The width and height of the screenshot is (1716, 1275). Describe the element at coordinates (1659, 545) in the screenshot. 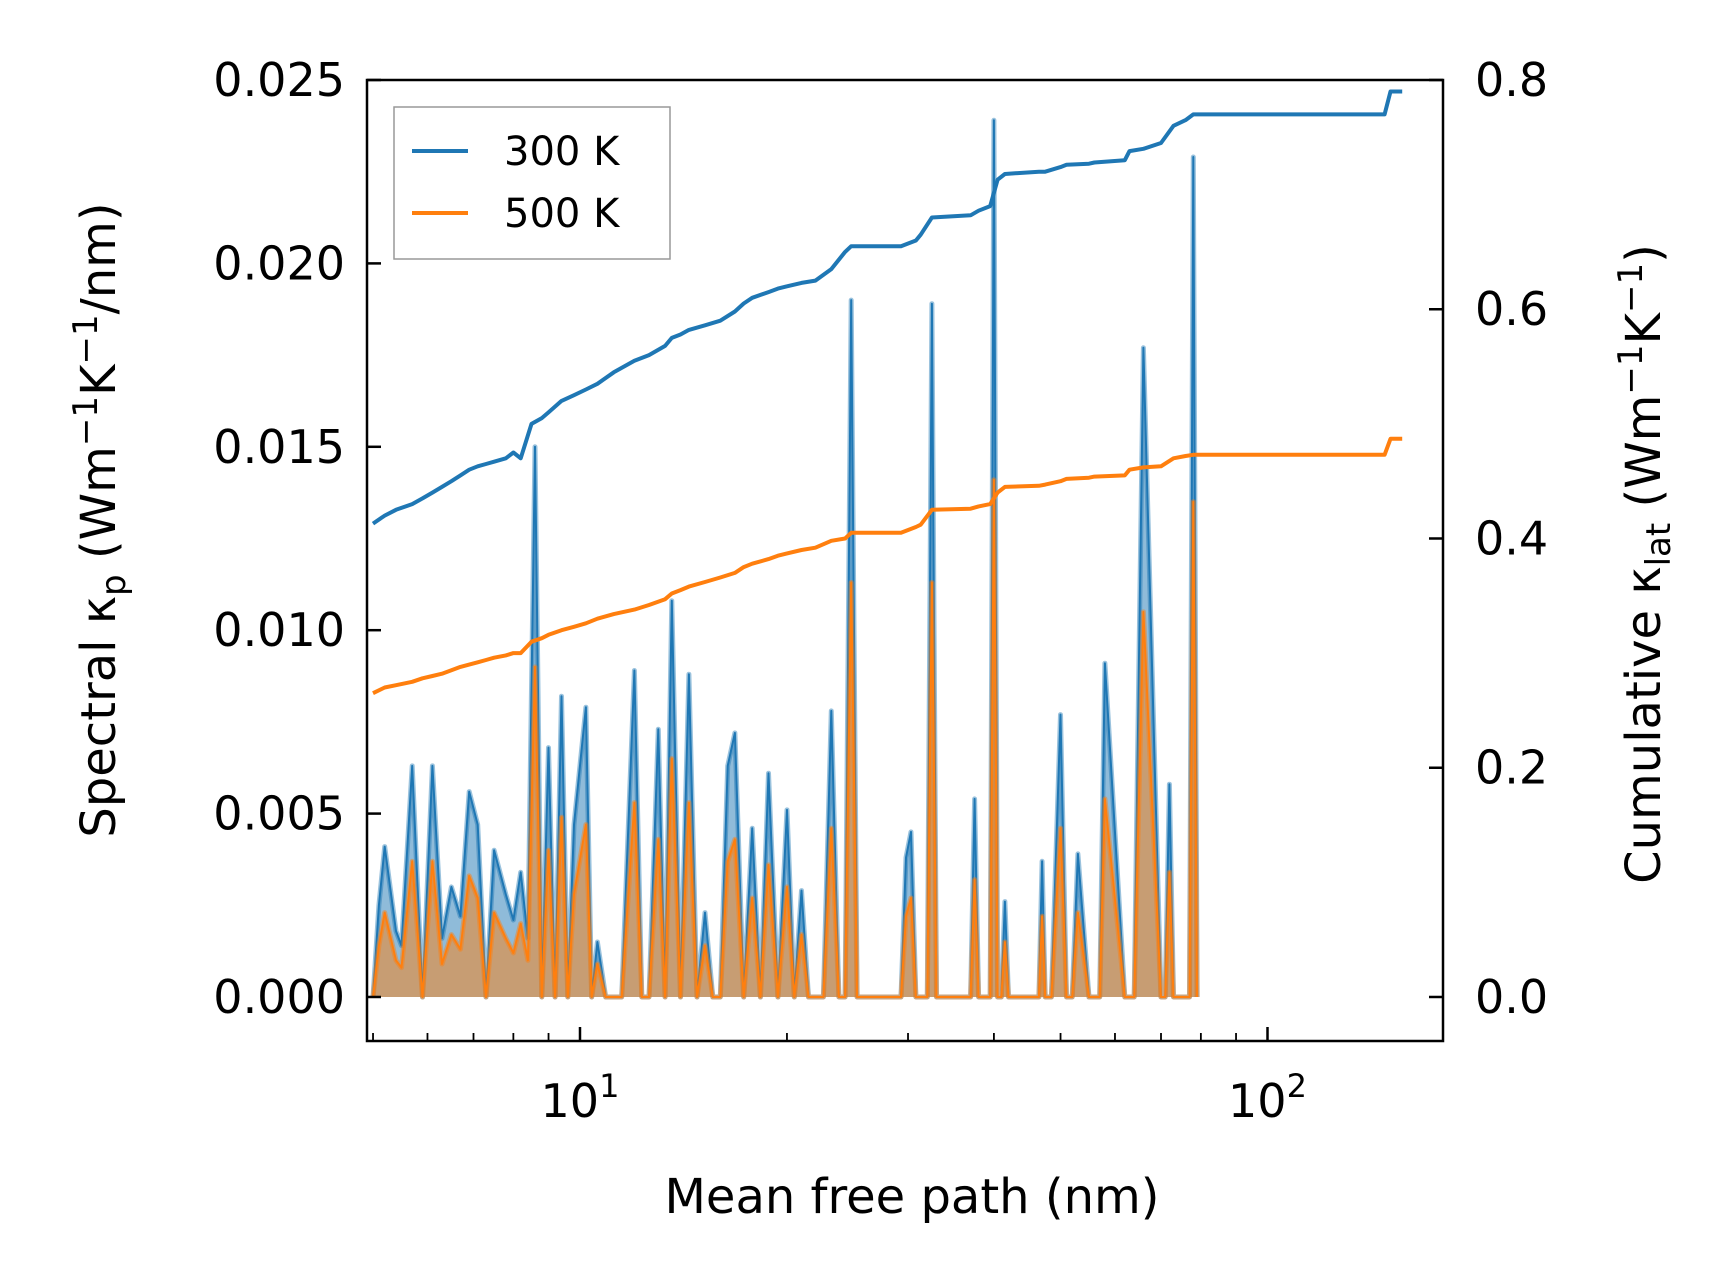

I see `y-right-label-sub: lat` at that location.